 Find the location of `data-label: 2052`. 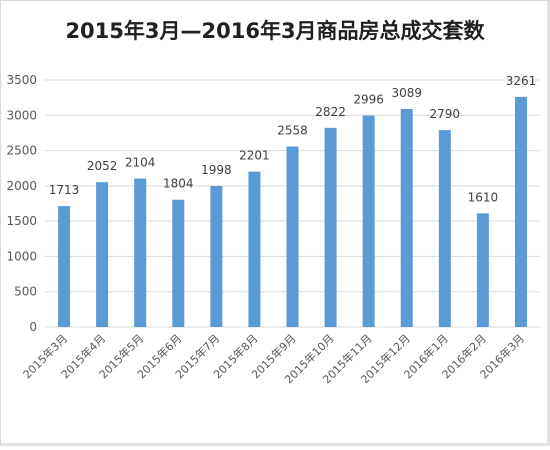

data-label: 2052 is located at coordinates (102, 166).